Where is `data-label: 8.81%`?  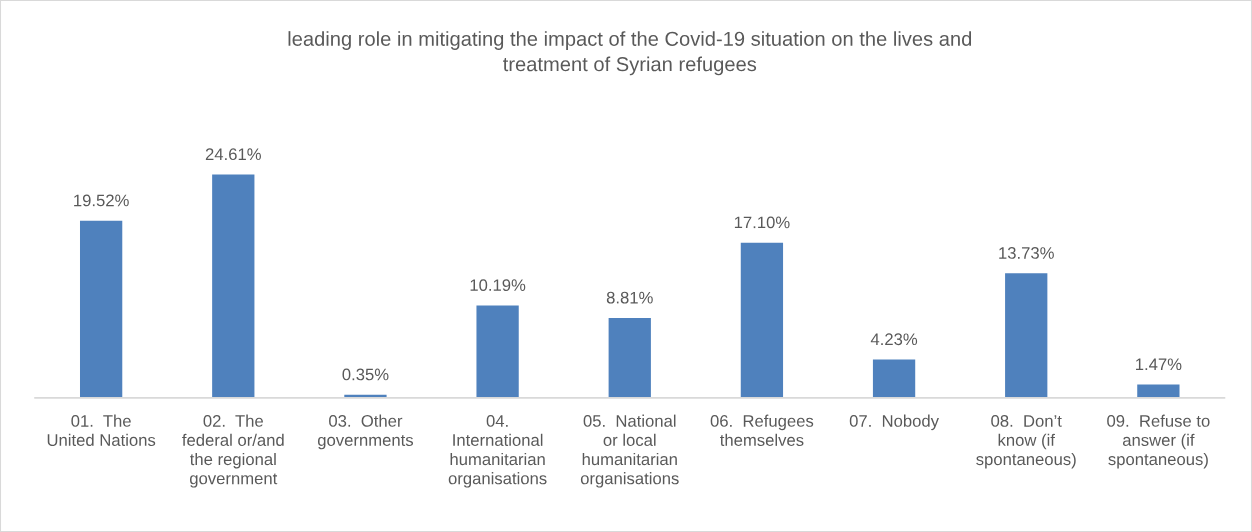
data-label: 8.81% is located at coordinates (629, 297).